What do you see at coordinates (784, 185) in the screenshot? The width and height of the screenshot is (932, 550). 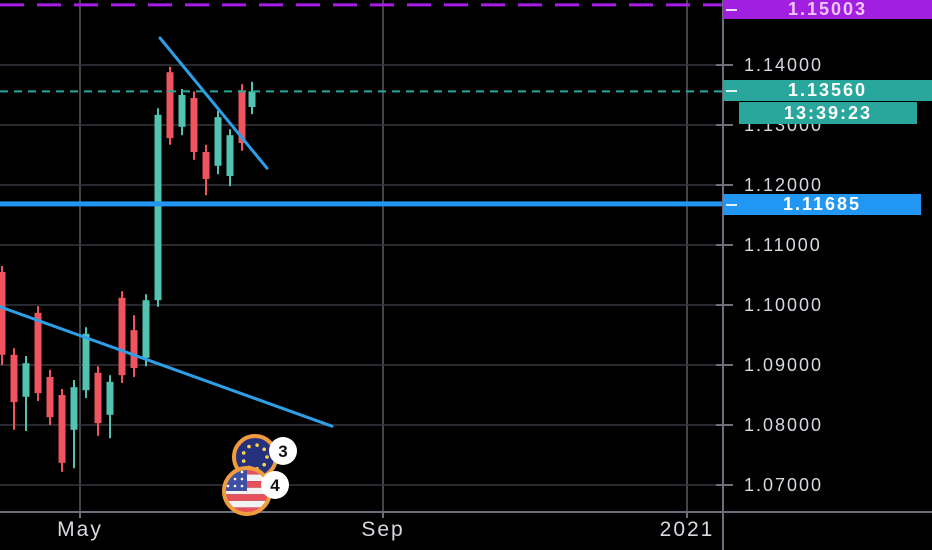 I see `price-tick-label: 1.12000` at bounding box center [784, 185].